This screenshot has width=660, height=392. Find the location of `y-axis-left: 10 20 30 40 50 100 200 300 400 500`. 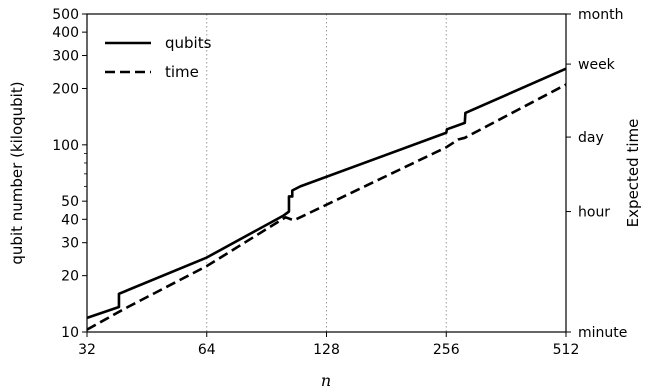

y-axis-left: 10 20 30 40 50 100 200 300 400 500 is located at coordinates (69, 174).